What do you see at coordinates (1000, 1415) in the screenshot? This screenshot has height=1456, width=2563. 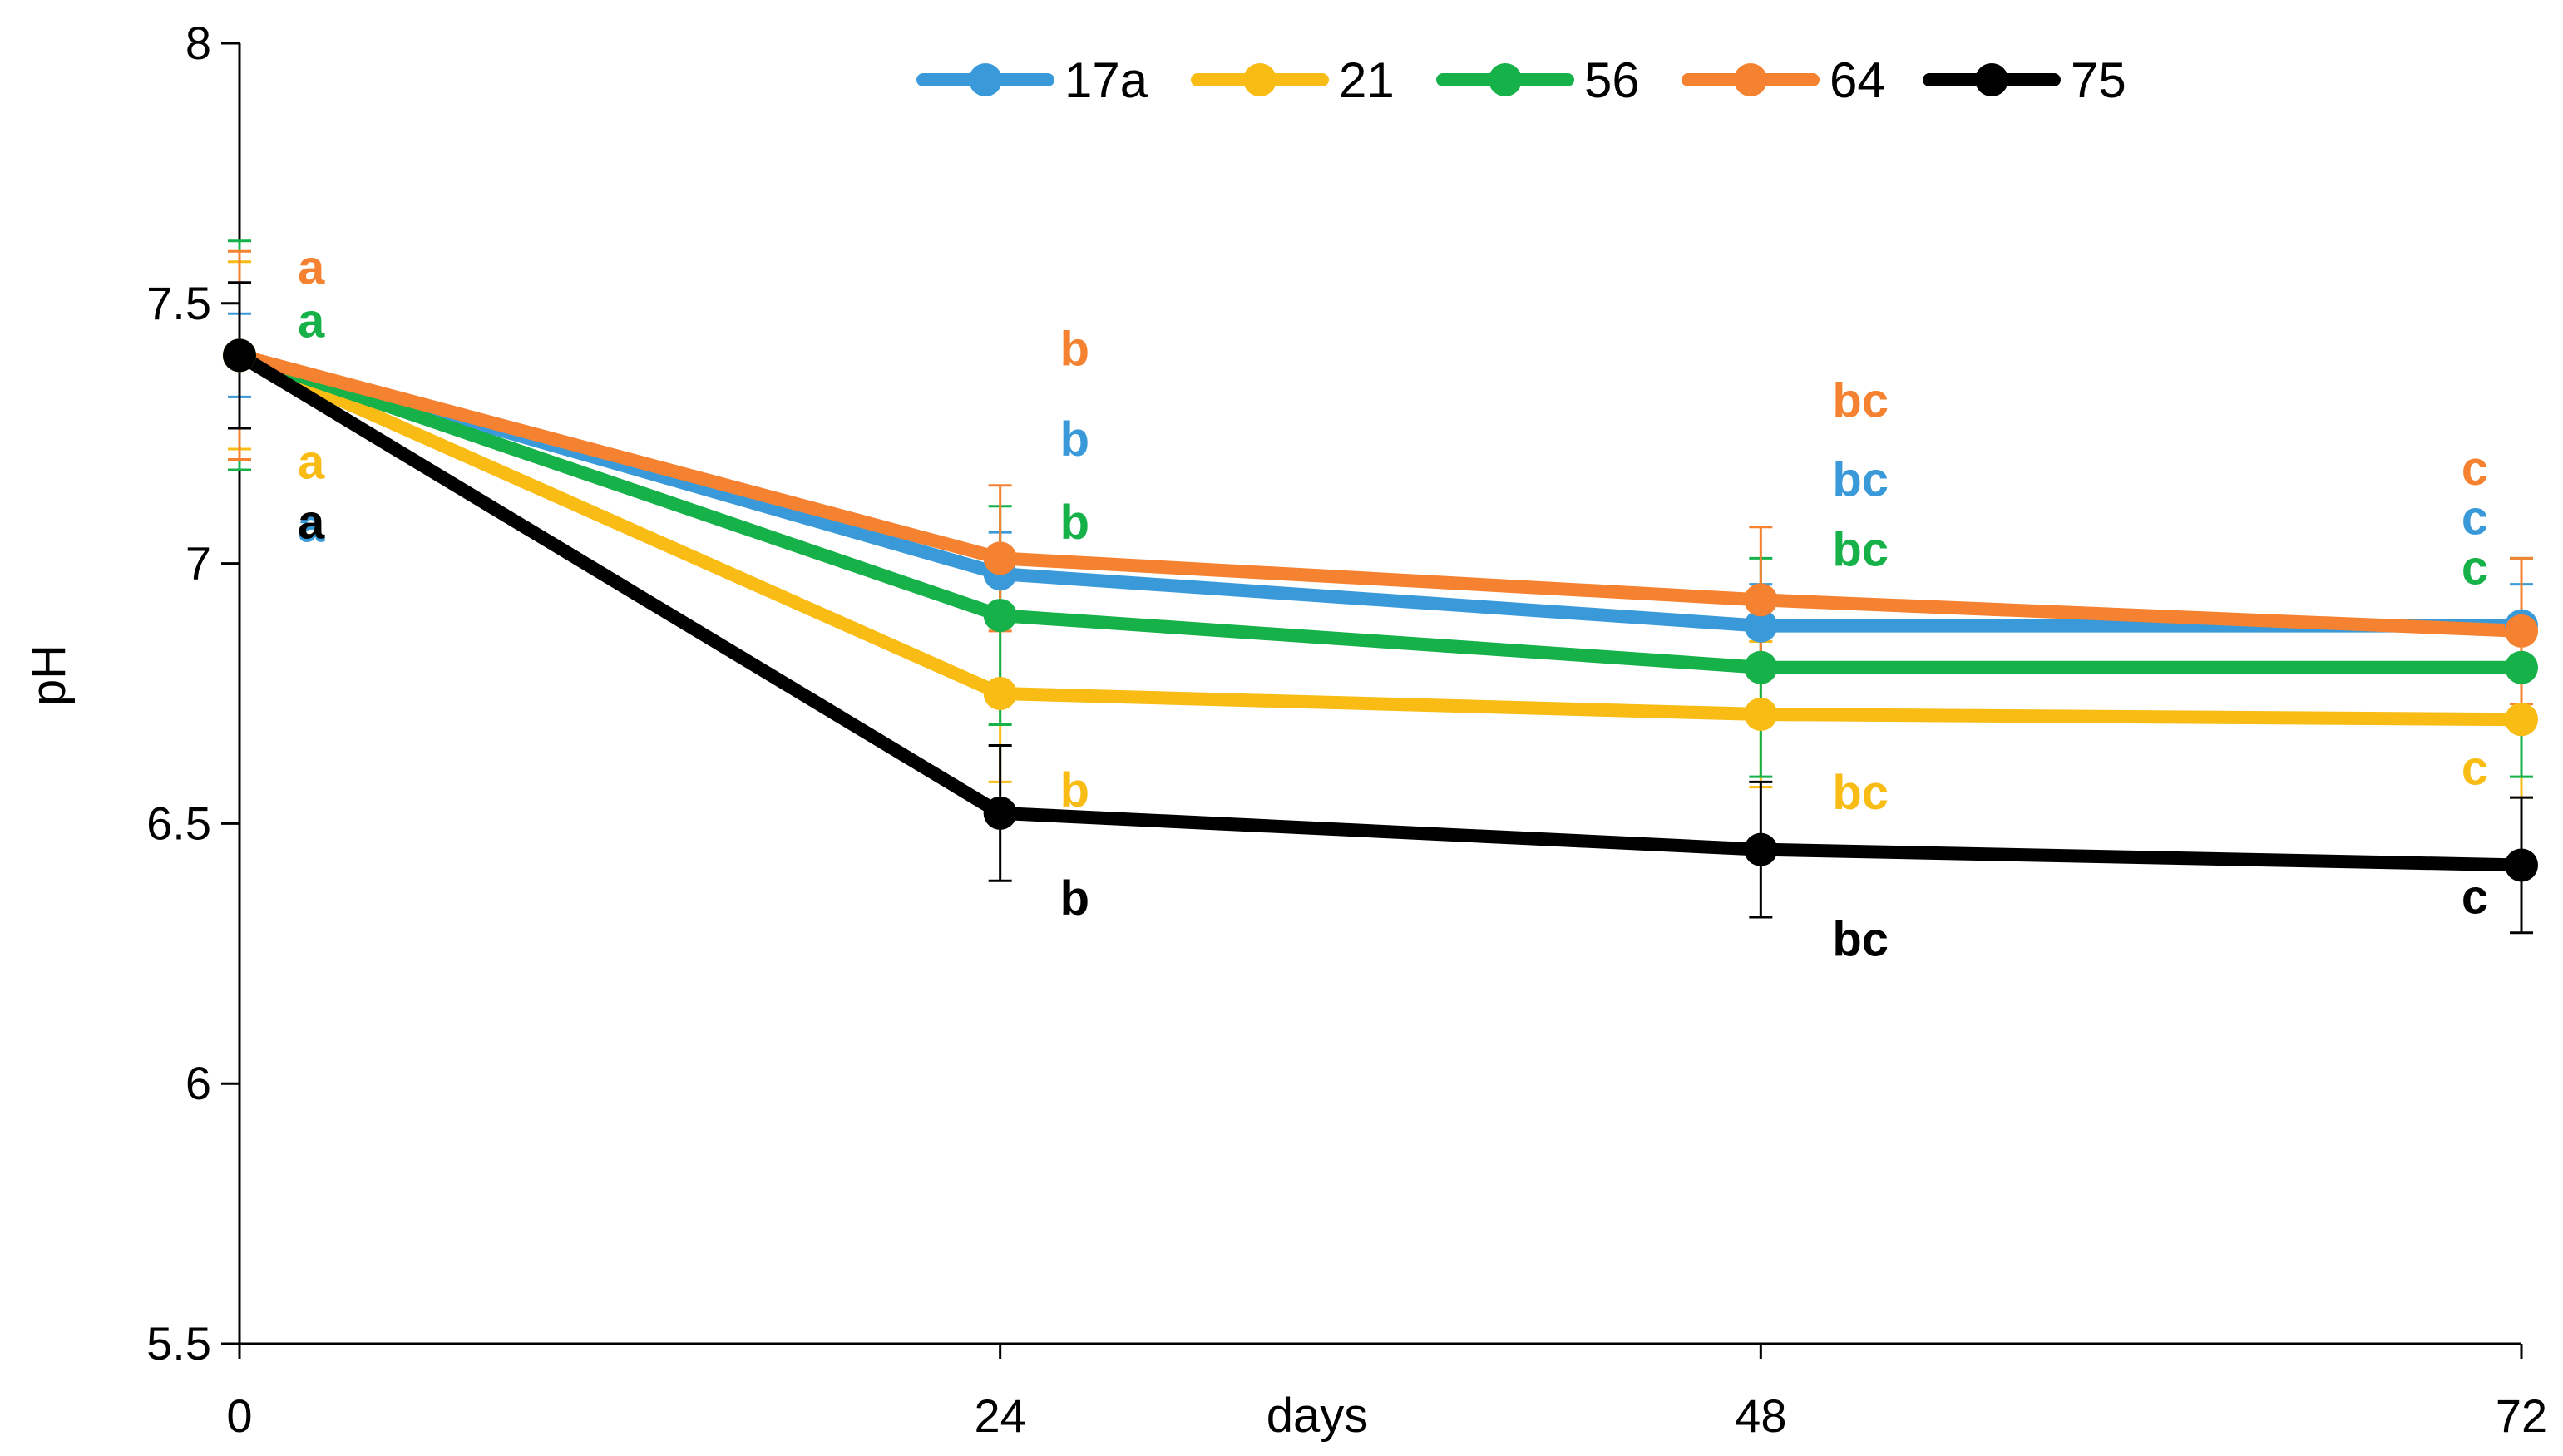 I see `x-tick-label: 24` at bounding box center [1000, 1415].